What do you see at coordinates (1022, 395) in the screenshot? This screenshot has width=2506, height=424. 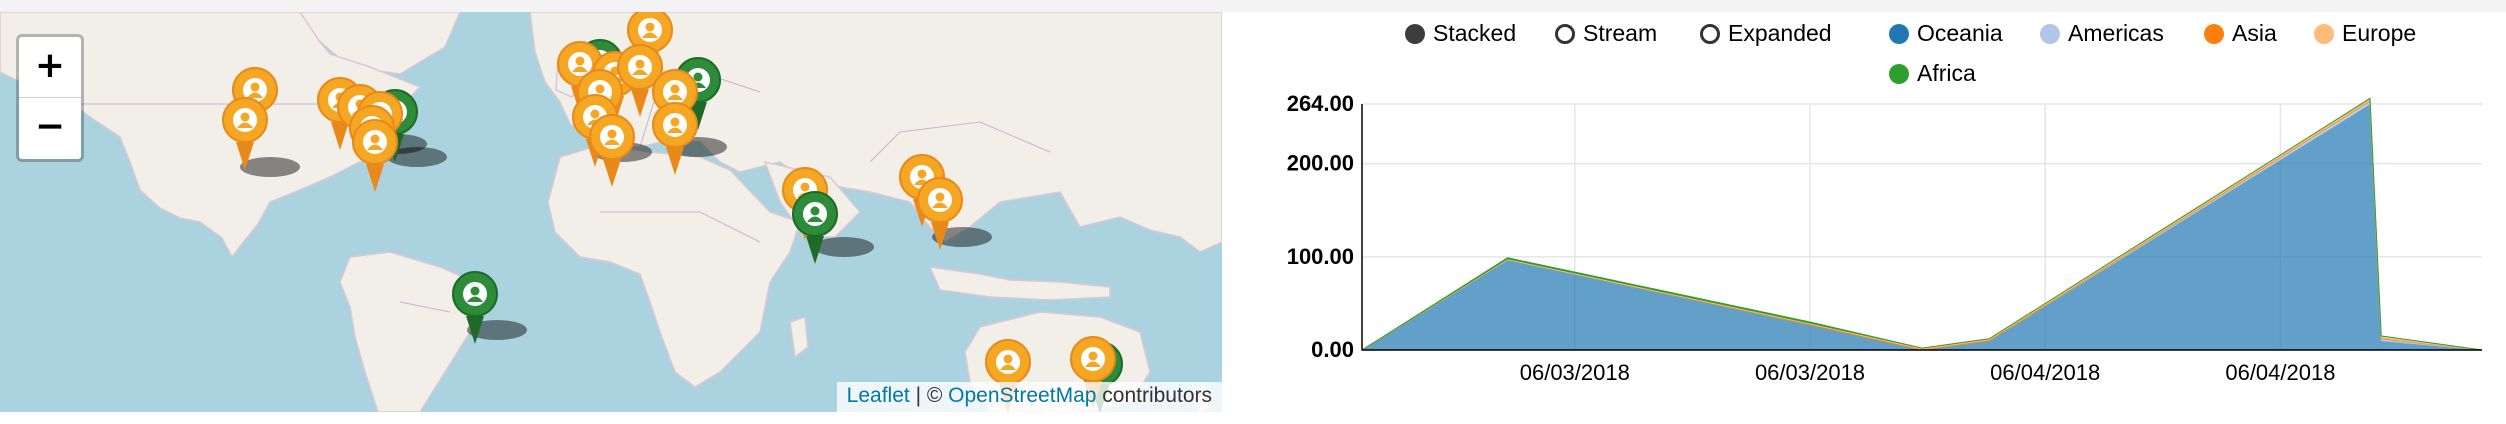 I see `openstreetmap-link: OpenStreetMap` at bounding box center [1022, 395].